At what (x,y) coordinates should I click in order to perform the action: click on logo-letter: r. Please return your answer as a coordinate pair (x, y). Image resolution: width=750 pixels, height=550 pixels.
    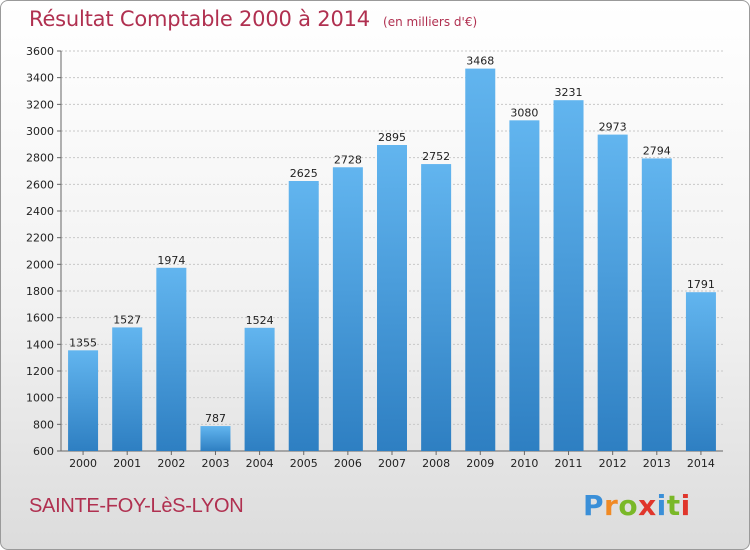
    Looking at the image, I should click on (611, 505).